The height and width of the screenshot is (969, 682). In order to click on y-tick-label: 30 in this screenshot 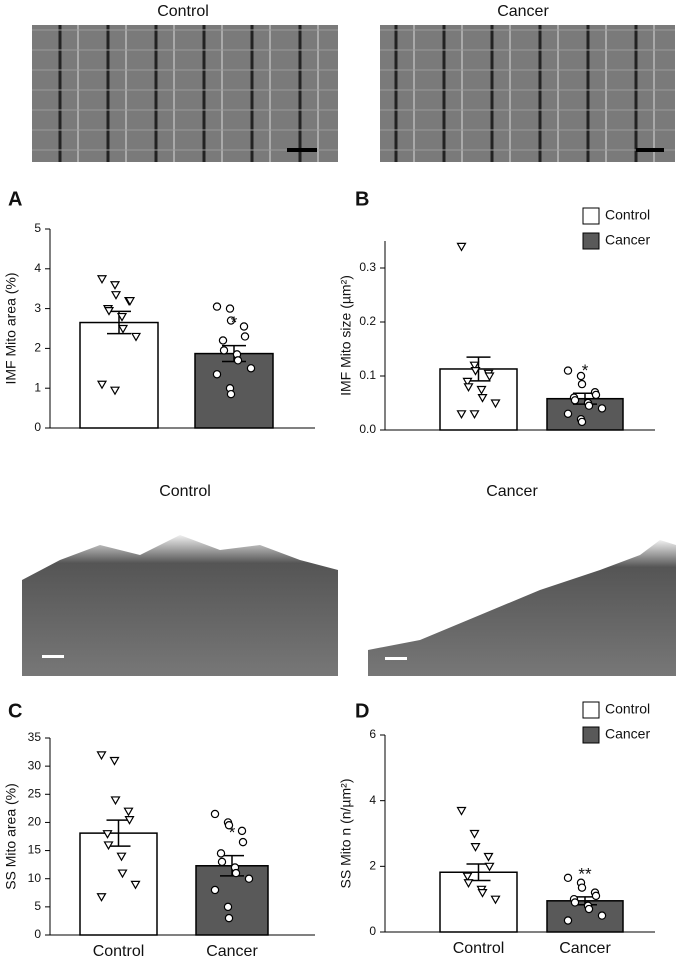, I will do `click(35, 765)`.